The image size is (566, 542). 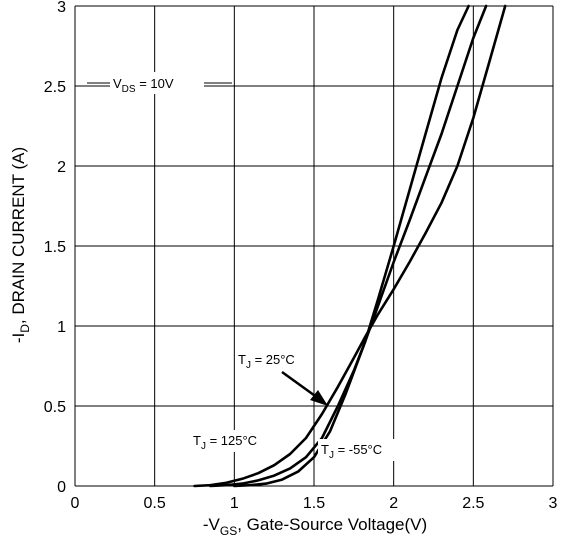 I want to click on x-tick-labels: 0 0.5 1 1.5 2 2.5 3, so click(x=314, y=503).